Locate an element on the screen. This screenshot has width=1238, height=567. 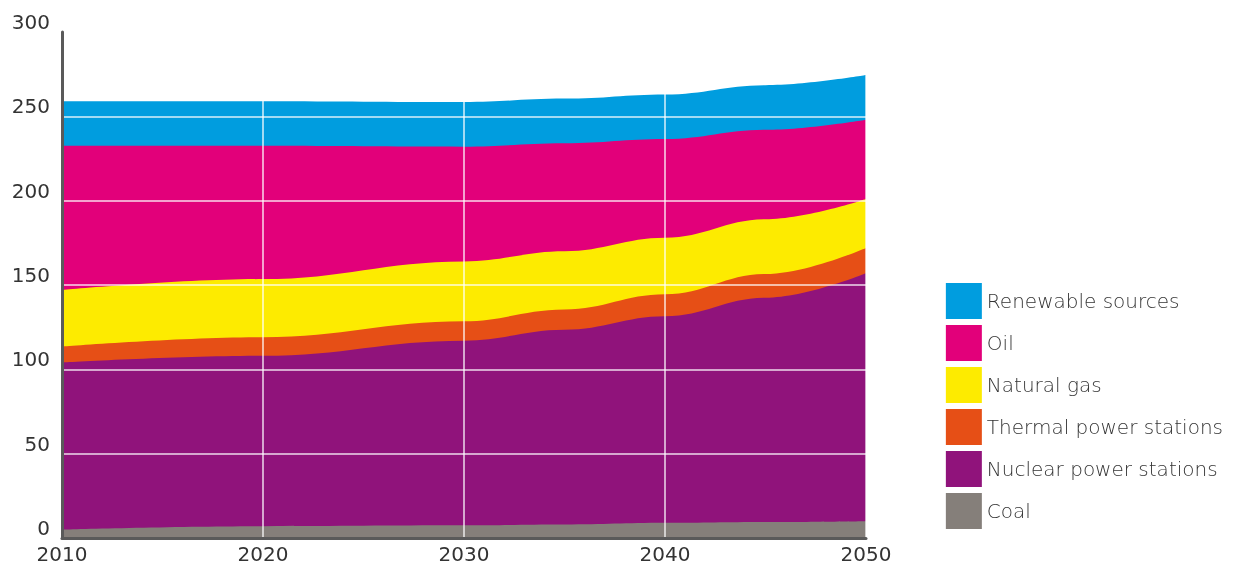
y-tick-label: 250 is located at coordinates (30, 106).